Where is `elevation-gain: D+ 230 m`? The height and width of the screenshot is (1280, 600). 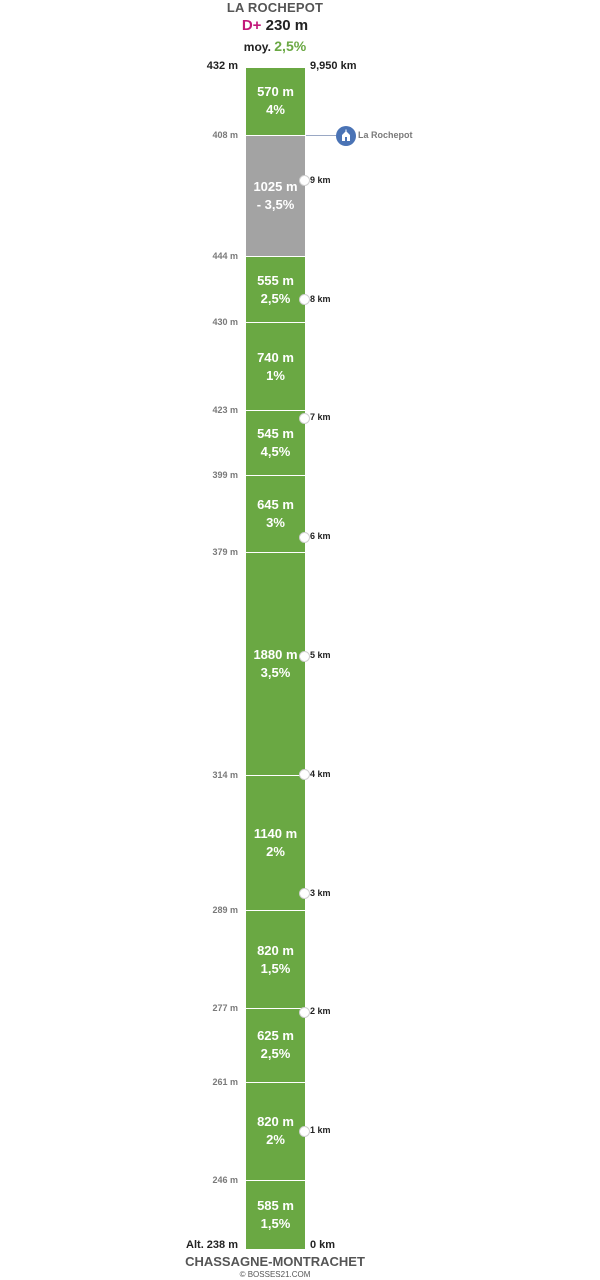
elevation-gain: D+ 230 m is located at coordinates (275, 25).